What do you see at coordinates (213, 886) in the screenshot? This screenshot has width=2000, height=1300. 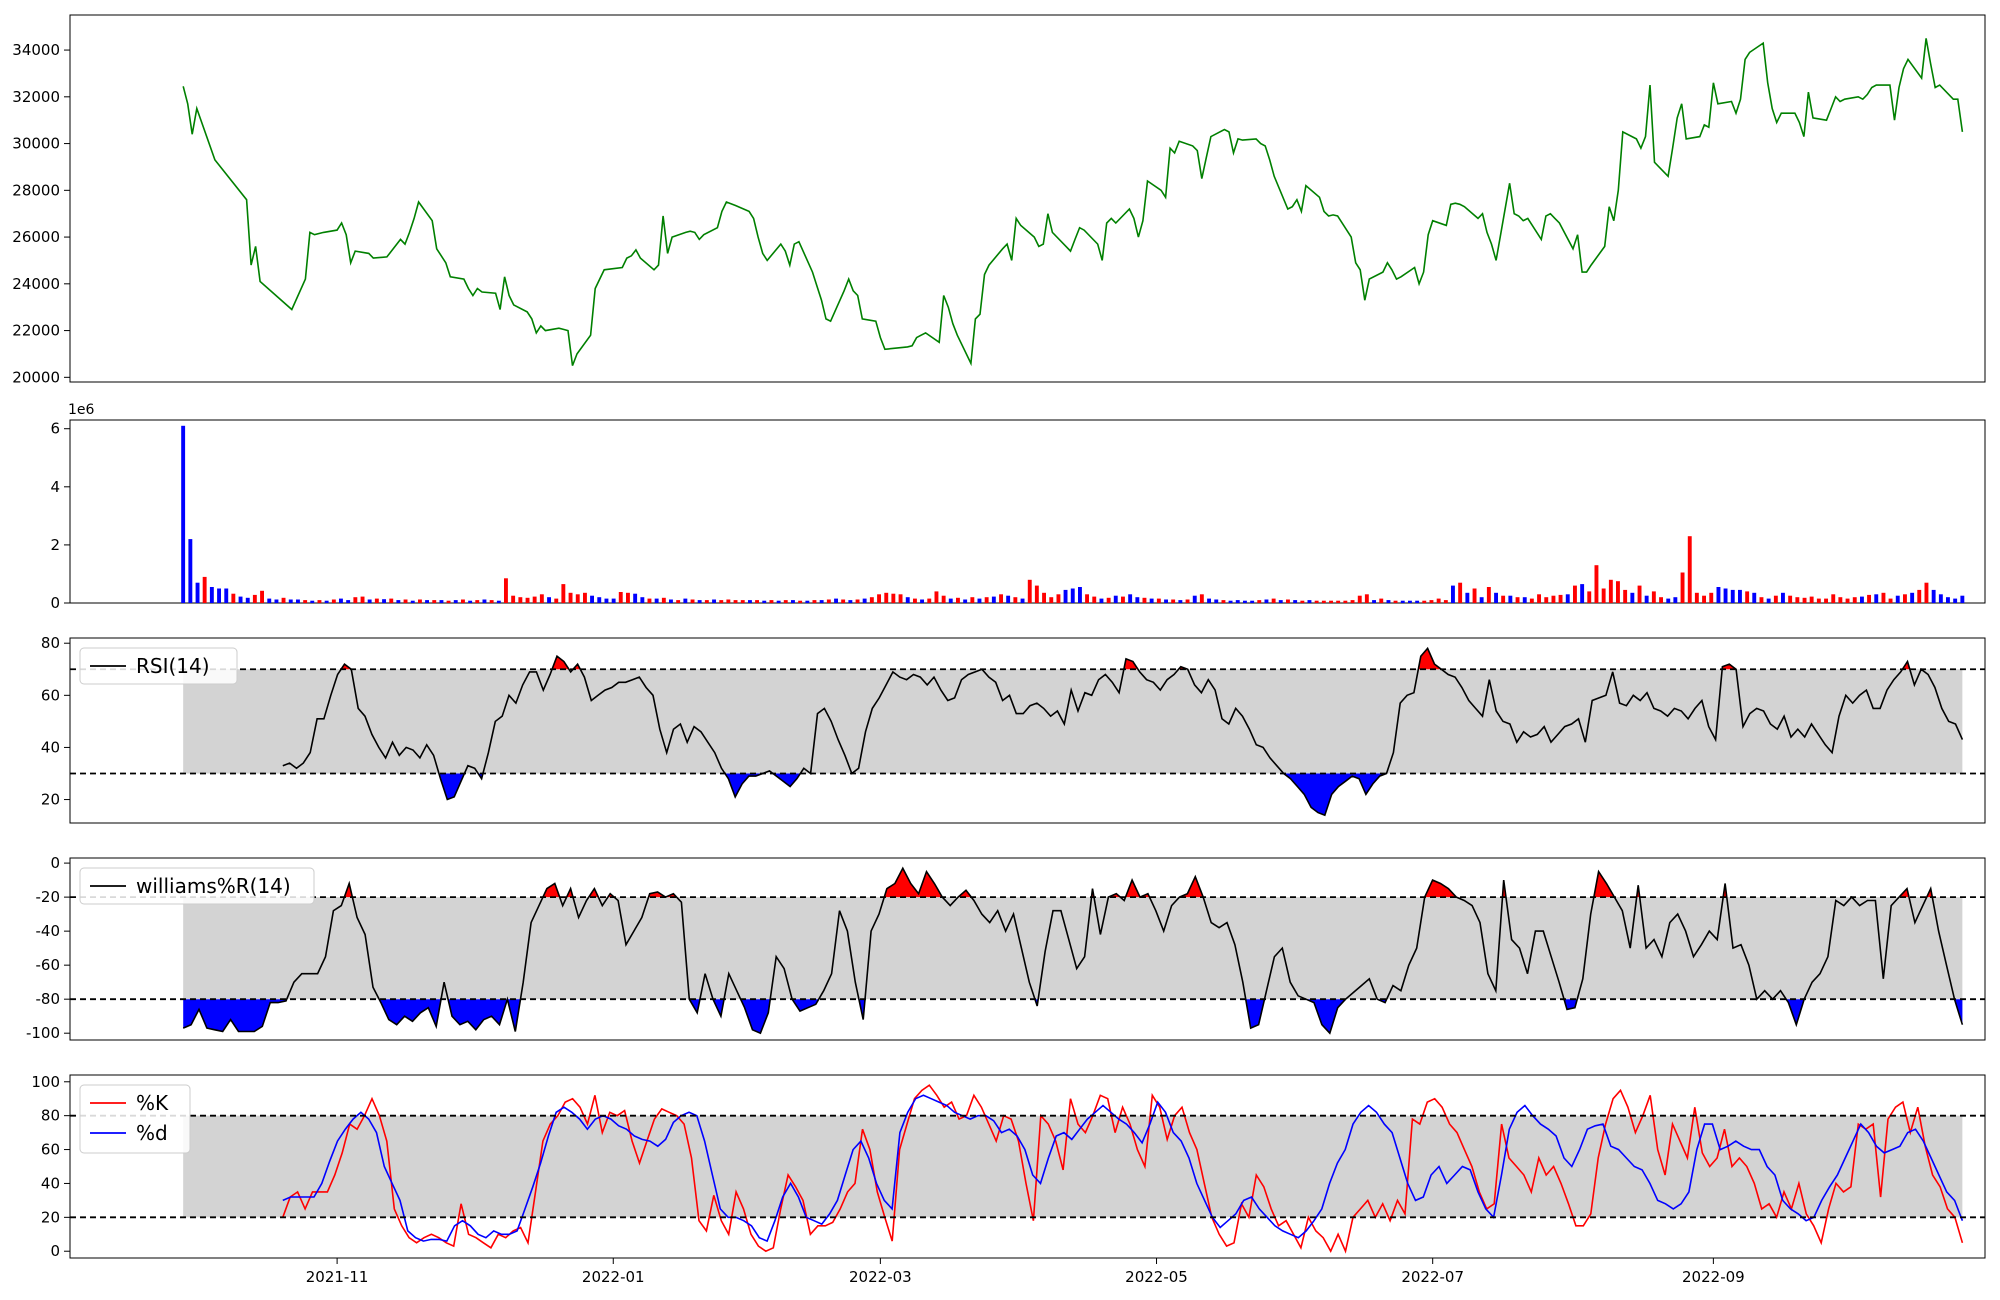 I see `legend-label: williams%R(14)` at bounding box center [213, 886].